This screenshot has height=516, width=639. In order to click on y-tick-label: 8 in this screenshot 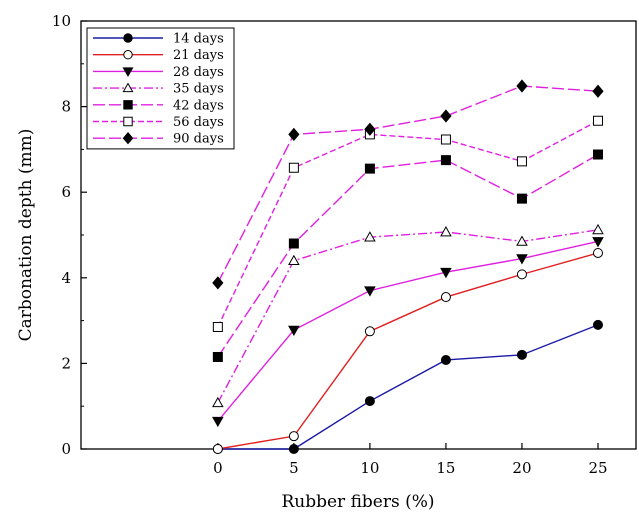, I will do `click(66, 107)`.